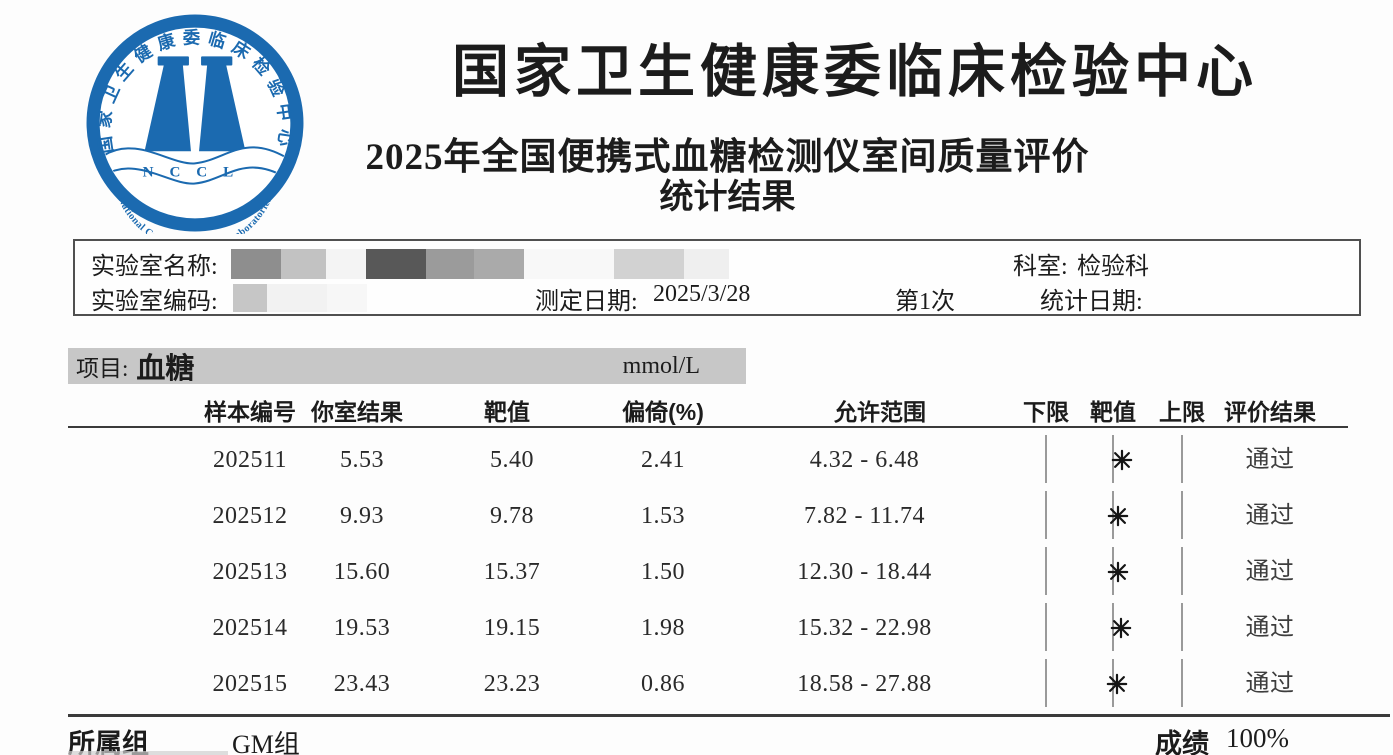 The image size is (1393, 755). Describe the element at coordinates (925, 302) in the screenshot. I see `round-number: 第1次` at that location.